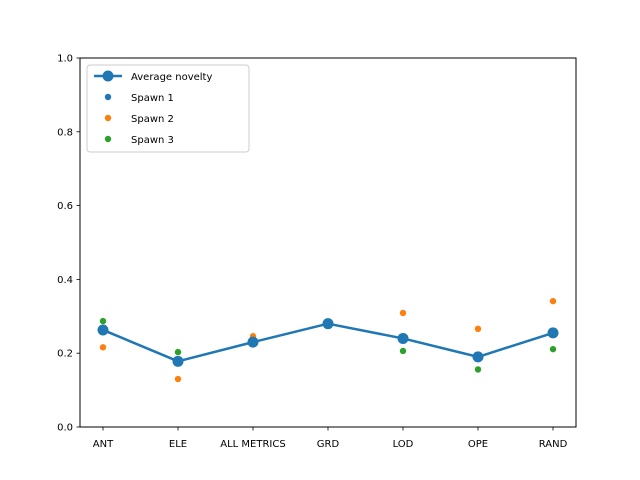 The image size is (640, 480). I want to click on legend-box, so click(168, 108).